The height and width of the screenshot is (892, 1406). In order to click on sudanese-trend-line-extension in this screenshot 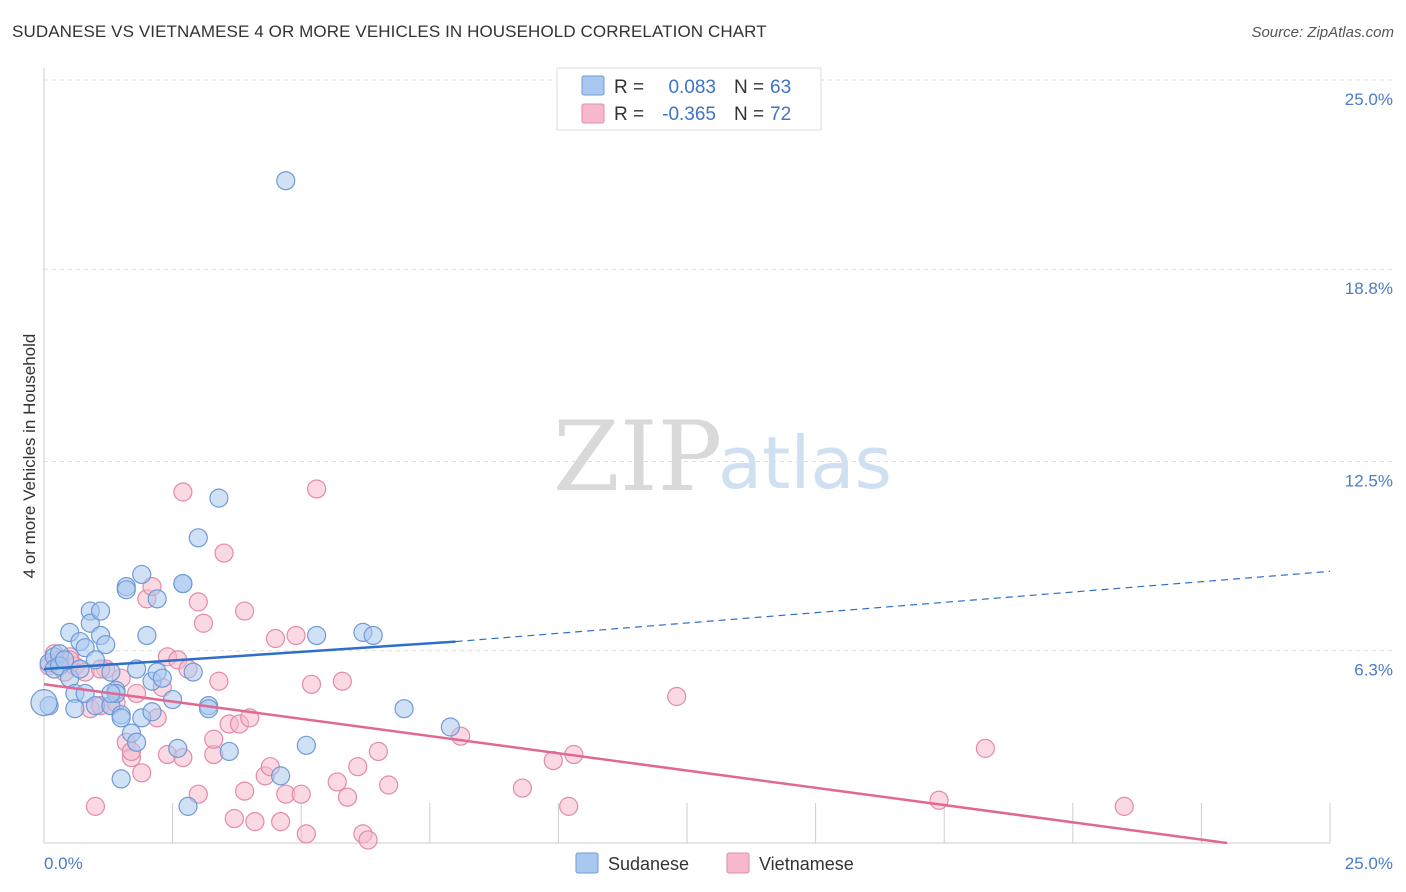, I will do `click(893, 606)`.